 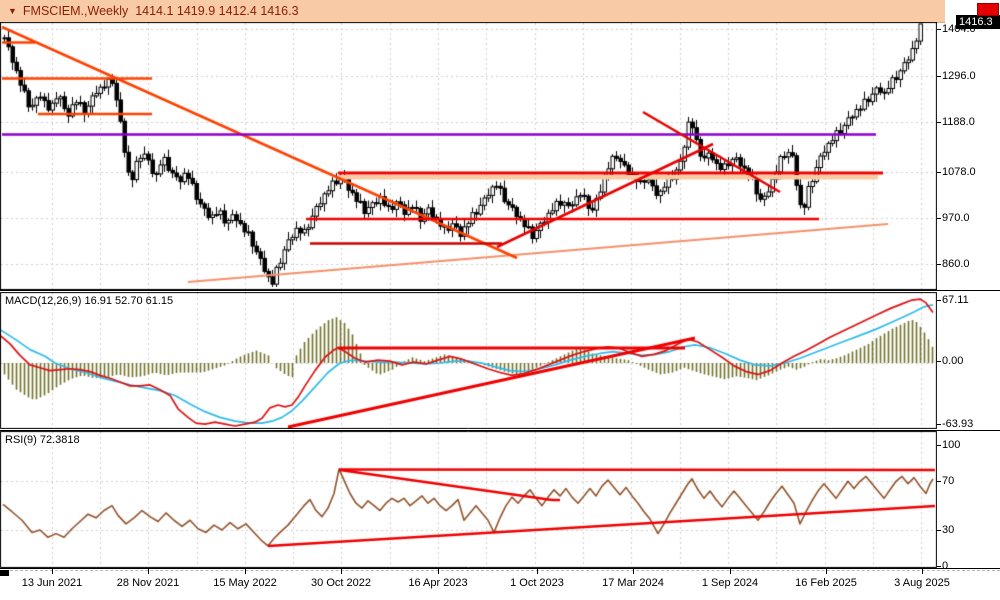 What do you see at coordinates (988, 9) in the screenshot?
I see `window-close-button` at bounding box center [988, 9].